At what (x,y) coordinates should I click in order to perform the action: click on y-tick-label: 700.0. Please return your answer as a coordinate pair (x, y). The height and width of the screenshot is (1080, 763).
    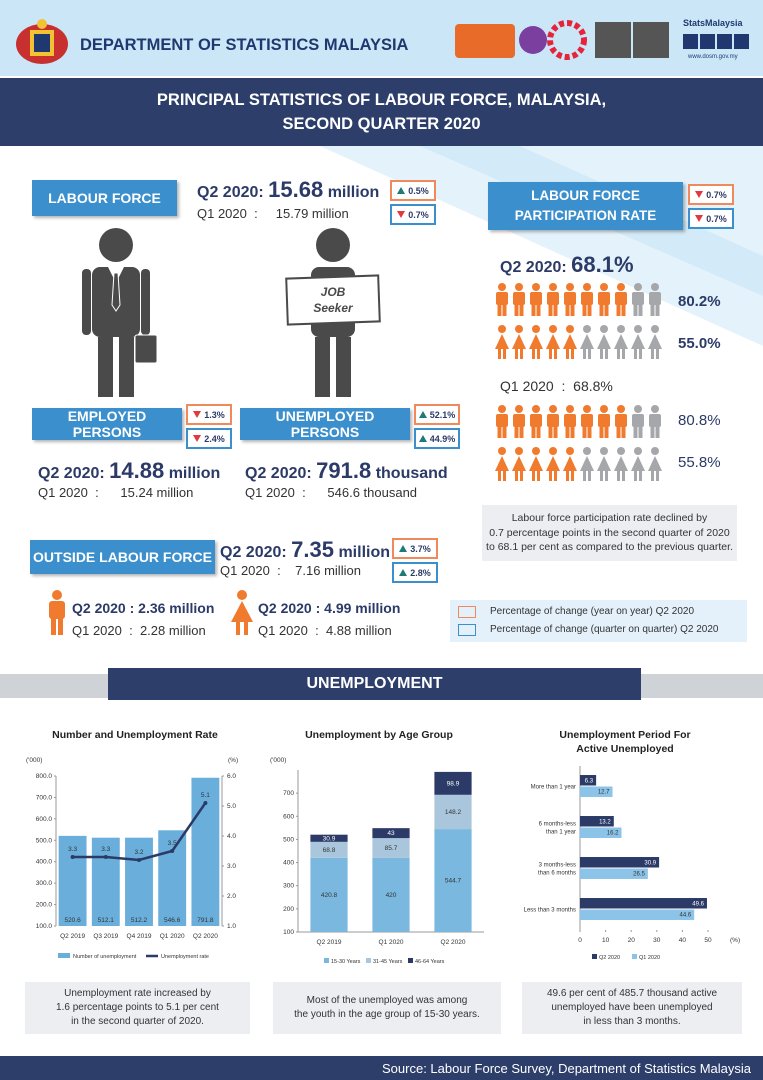
    Looking at the image, I should click on (44, 797).